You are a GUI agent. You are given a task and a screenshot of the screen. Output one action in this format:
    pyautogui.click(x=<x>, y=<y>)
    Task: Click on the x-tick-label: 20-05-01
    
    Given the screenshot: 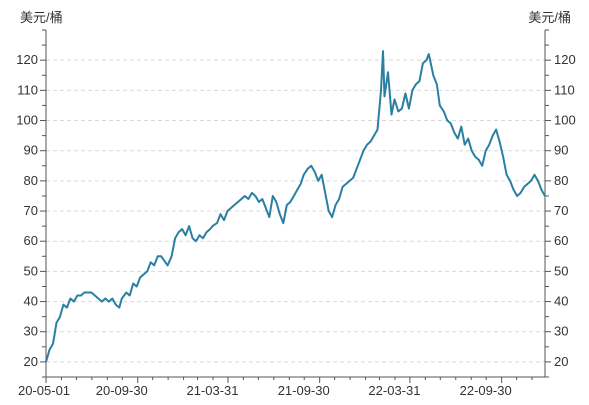 What is the action you would take?
    pyautogui.click(x=44, y=390)
    